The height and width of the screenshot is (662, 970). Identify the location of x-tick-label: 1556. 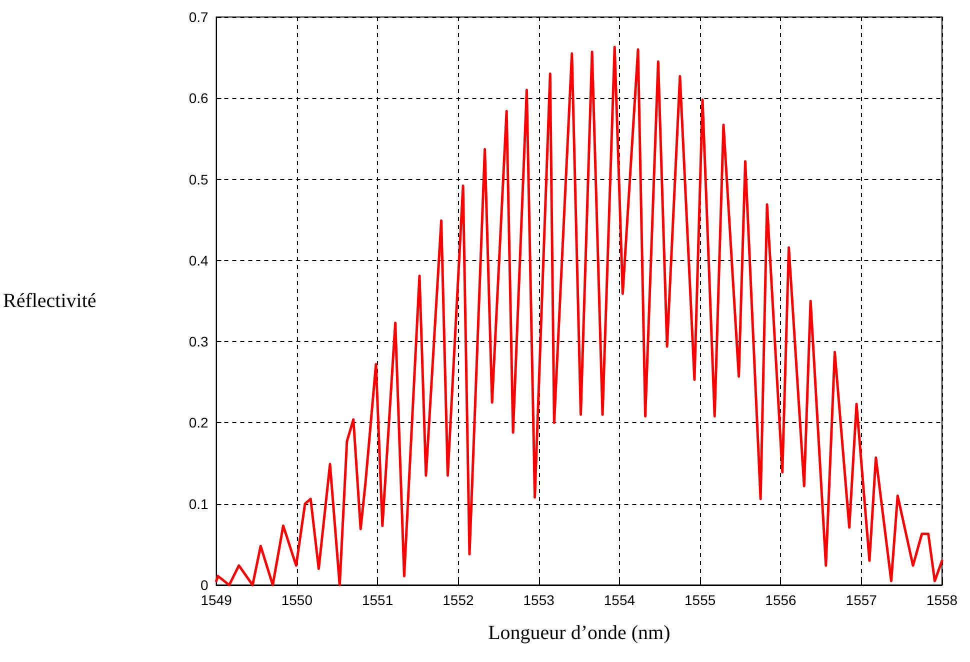
(781, 600).